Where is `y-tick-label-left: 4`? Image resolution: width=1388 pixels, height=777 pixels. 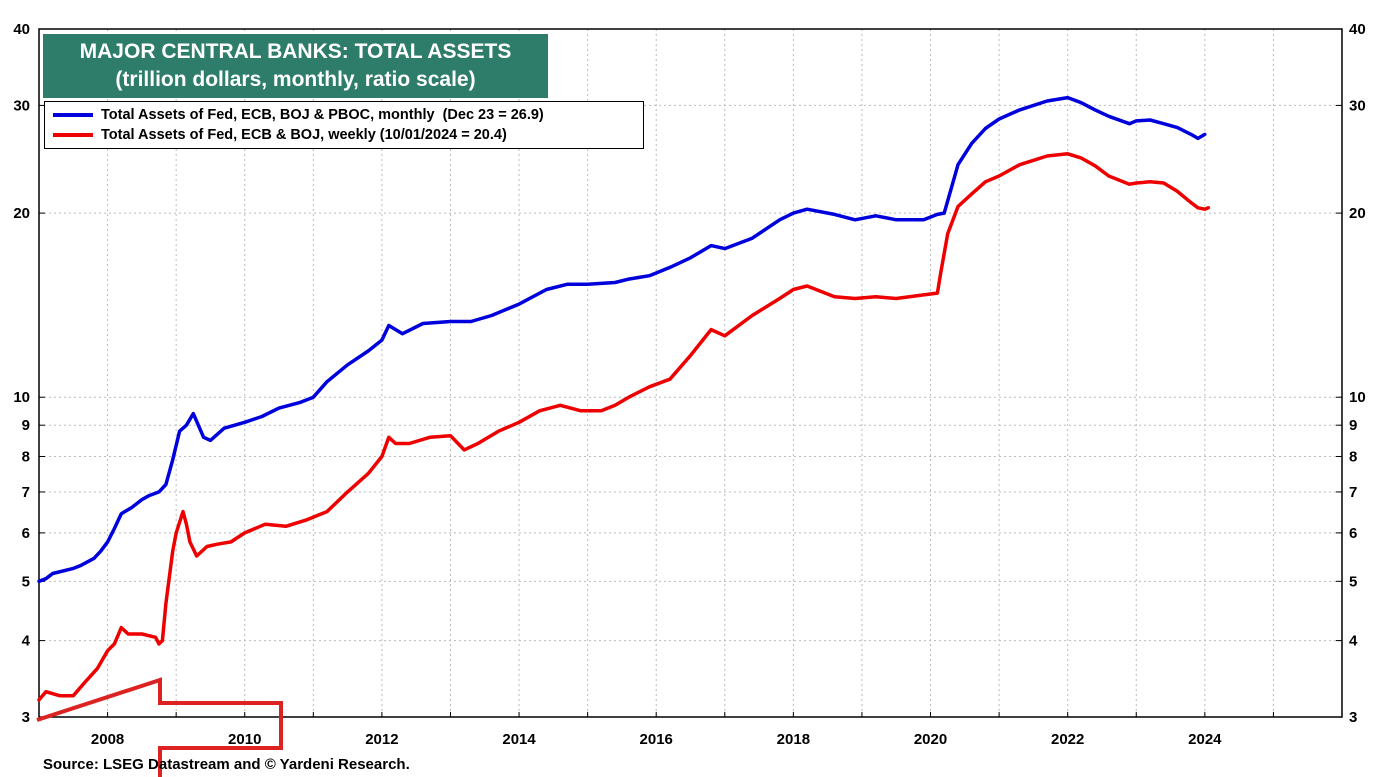 y-tick-label-left: 4 is located at coordinates (26, 641).